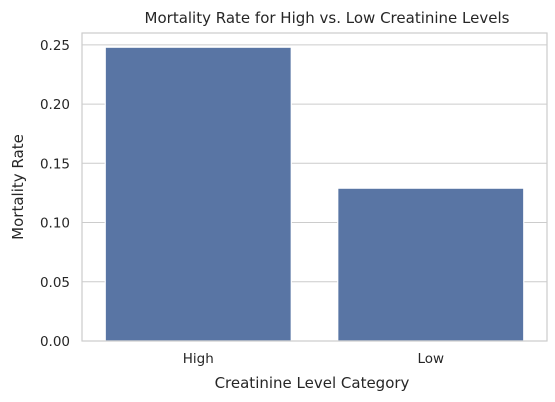  I want to click on y-tick-label: 0.25, so click(55, 46).